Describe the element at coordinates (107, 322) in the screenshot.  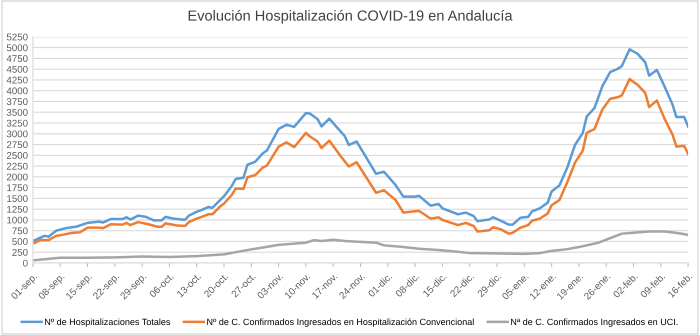
I see `legend-label: Nº de Hospitalizaciones Totales` at that location.